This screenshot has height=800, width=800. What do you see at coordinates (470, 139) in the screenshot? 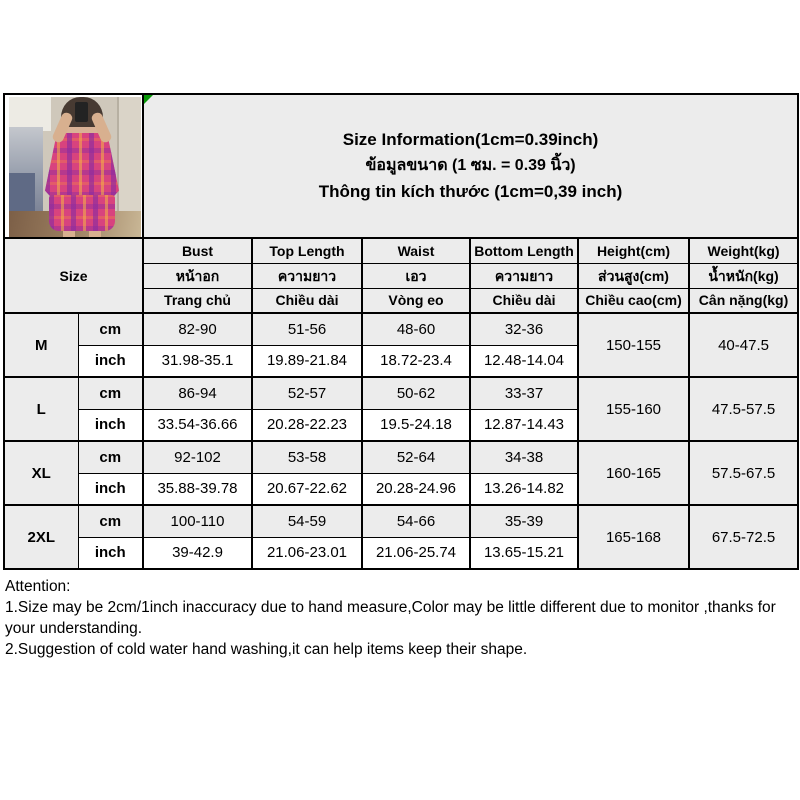
I see `title-english: Size Information(1cm=0.39inch)` at bounding box center [470, 139].